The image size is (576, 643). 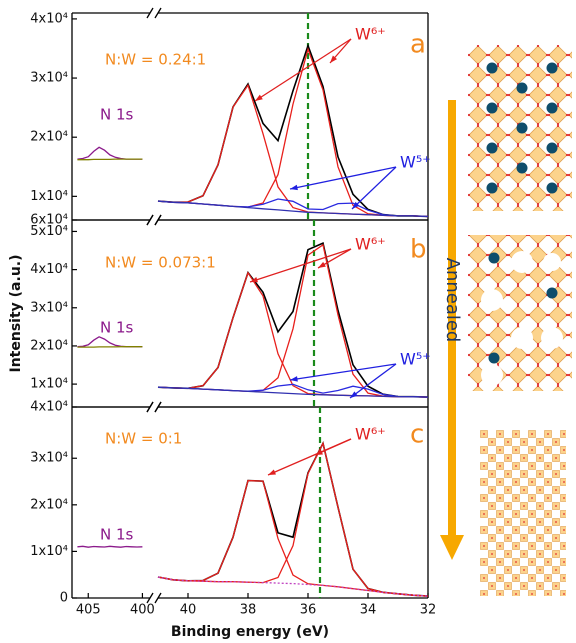 I want to click on anneal-arrow, so click(x=452, y=330).